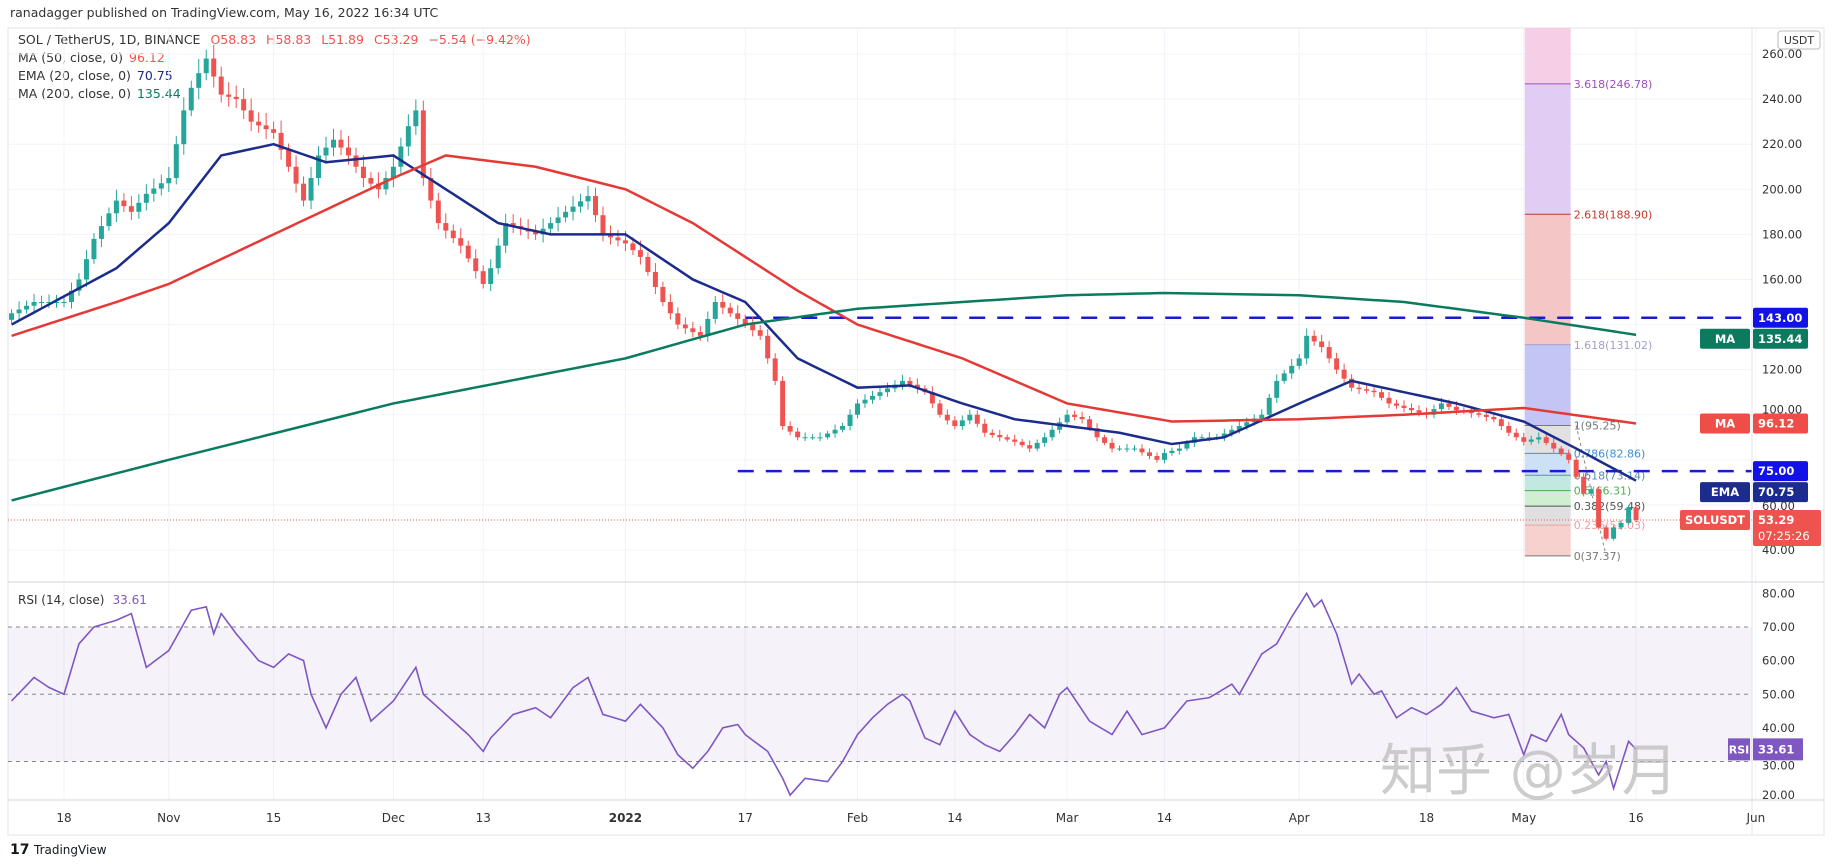 The image size is (1834, 867). What do you see at coordinates (1776, 471) in the screenshot?
I see `badge-value-text: 75.00` at bounding box center [1776, 471].